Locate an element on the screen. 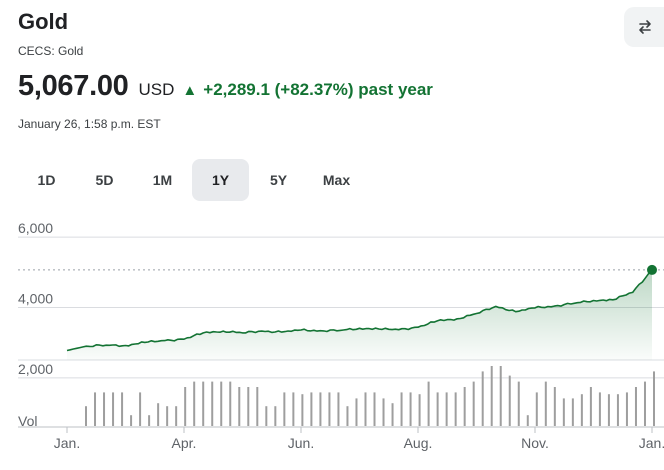 The width and height of the screenshot is (664, 470). current-price: 5,067.00 is located at coordinates (73, 86).